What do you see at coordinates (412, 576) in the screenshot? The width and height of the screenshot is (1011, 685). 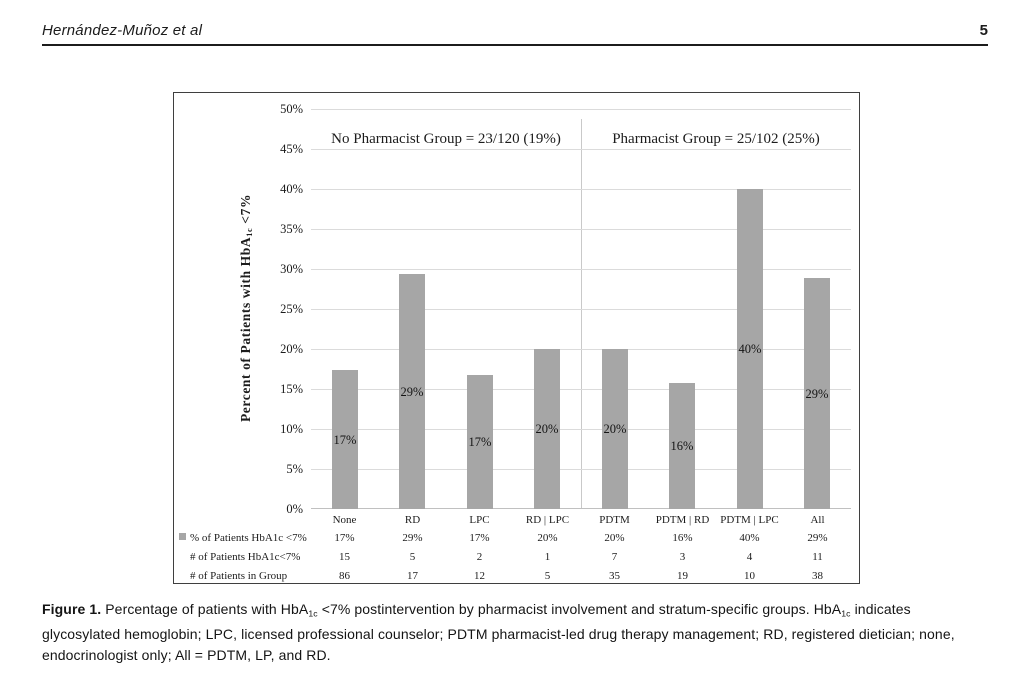 I see `table-cell: 17` at bounding box center [412, 576].